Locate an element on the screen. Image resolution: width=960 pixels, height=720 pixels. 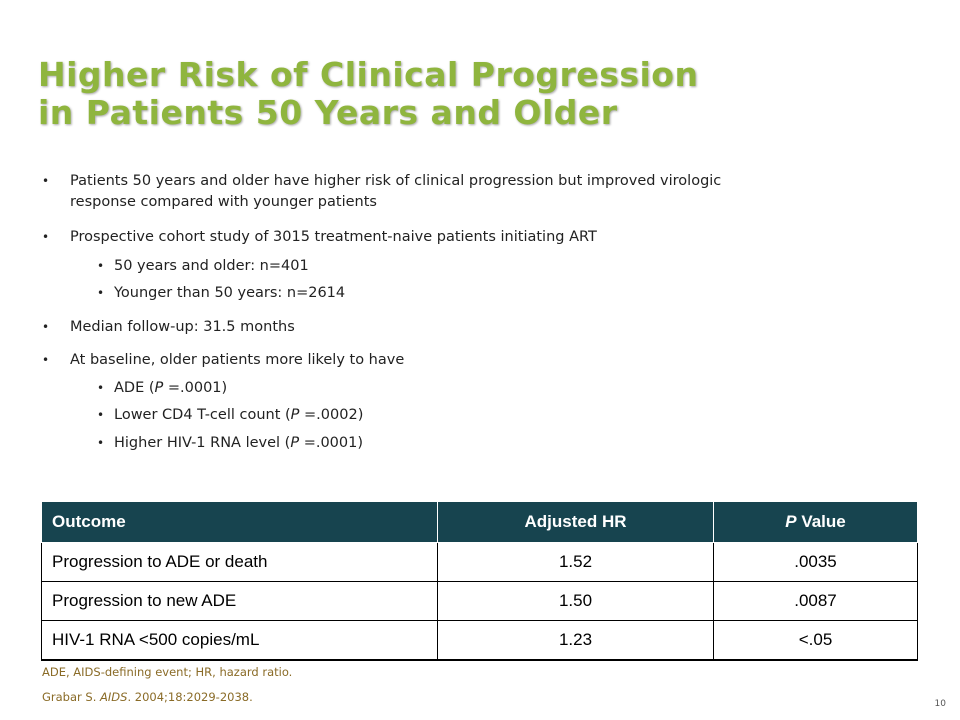
table-row: HIV-1 RNA <500 copies/mL 1.23 <.05 is located at coordinates (479, 640).